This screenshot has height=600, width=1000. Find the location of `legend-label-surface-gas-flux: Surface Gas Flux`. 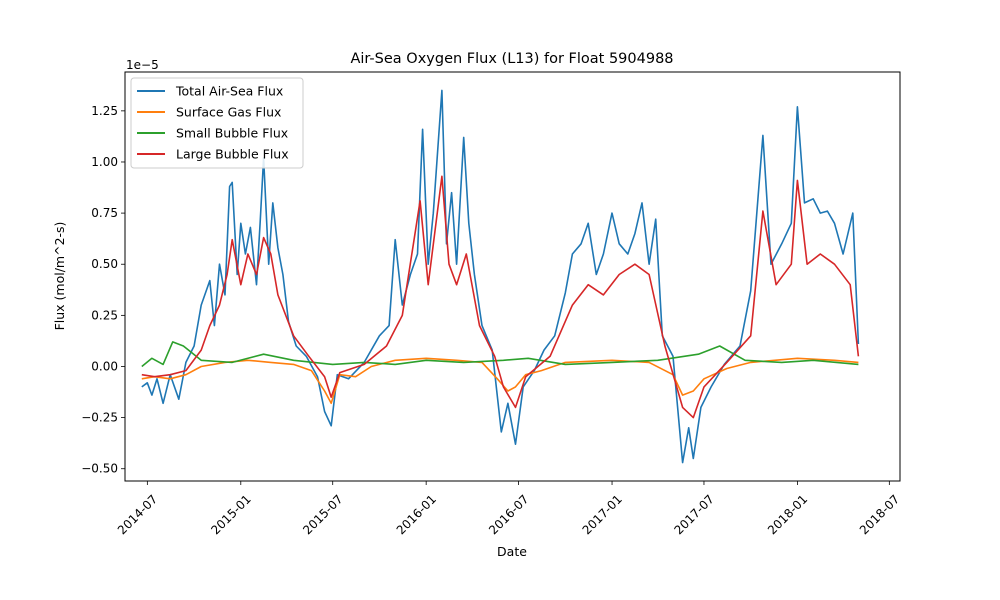

legend-label-surface-gas-flux: Surface Gas Flux is located at coordinates (228, 112).